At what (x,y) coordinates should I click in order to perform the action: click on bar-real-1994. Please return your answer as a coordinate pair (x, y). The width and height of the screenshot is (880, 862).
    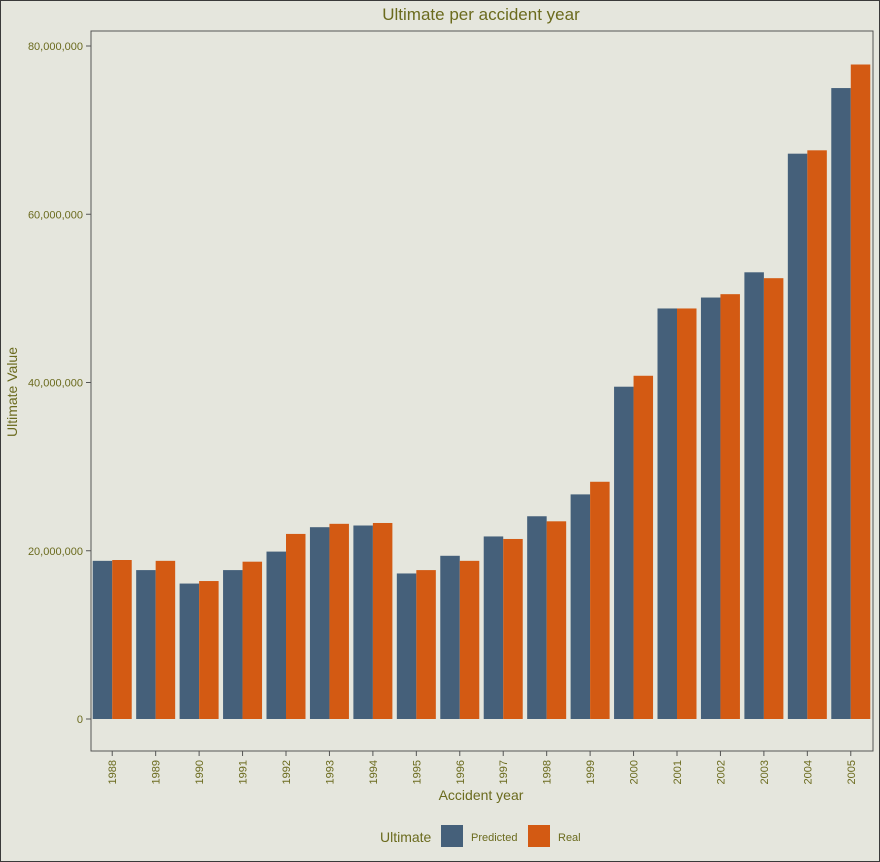
    Looking at the image, I should click on (382, 620).